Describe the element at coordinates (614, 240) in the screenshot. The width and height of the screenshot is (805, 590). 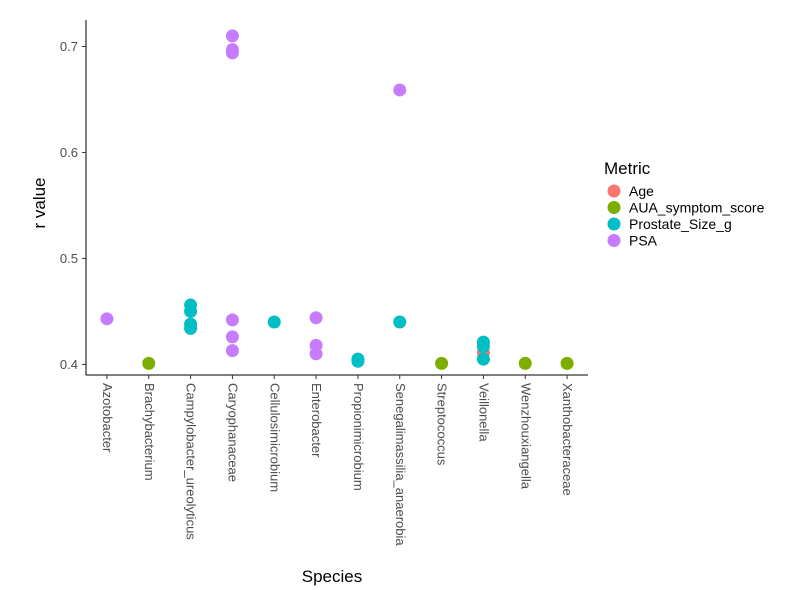
I see `legend-key-psa` at that location.